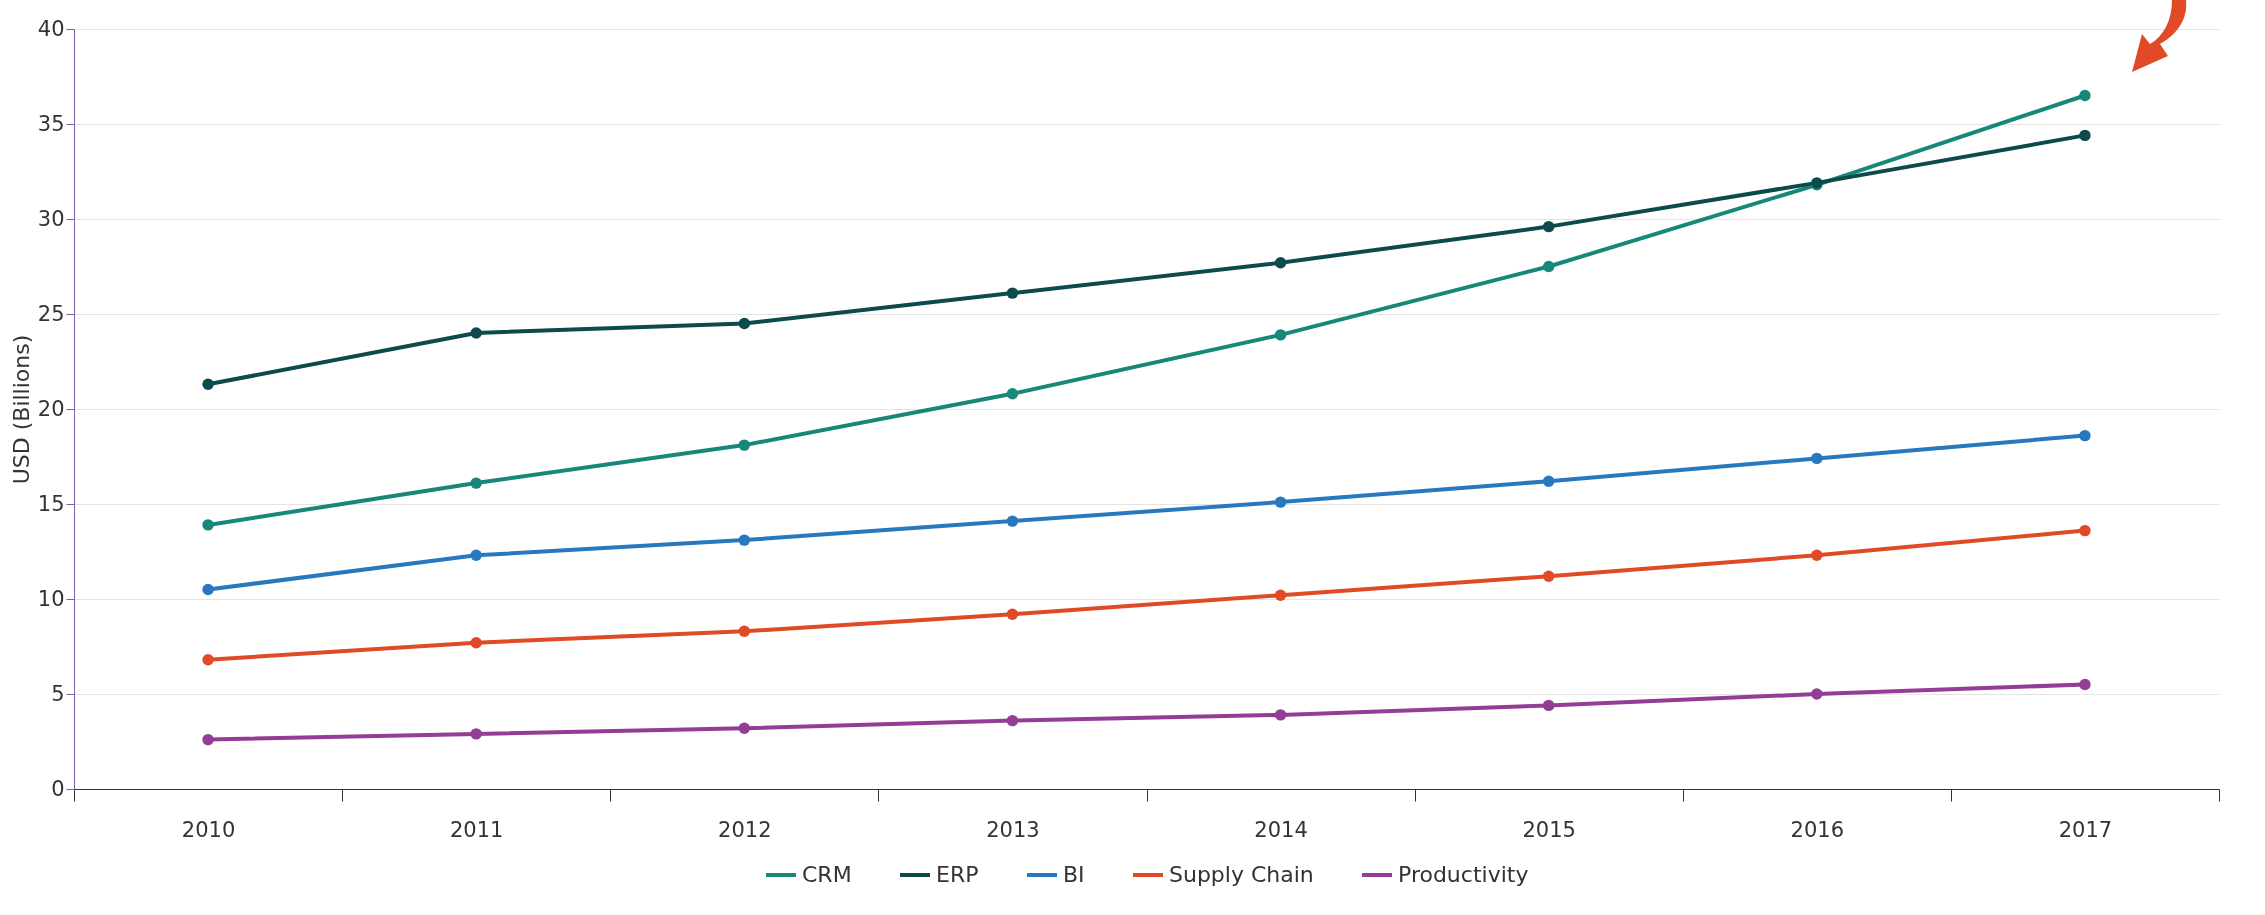 The width and height of the screenshot is (2265, 915). What do you see at coordinates (51, 218) in the screenshot?
I see `y-tick-label: 30` at bounding box center [51, 218].